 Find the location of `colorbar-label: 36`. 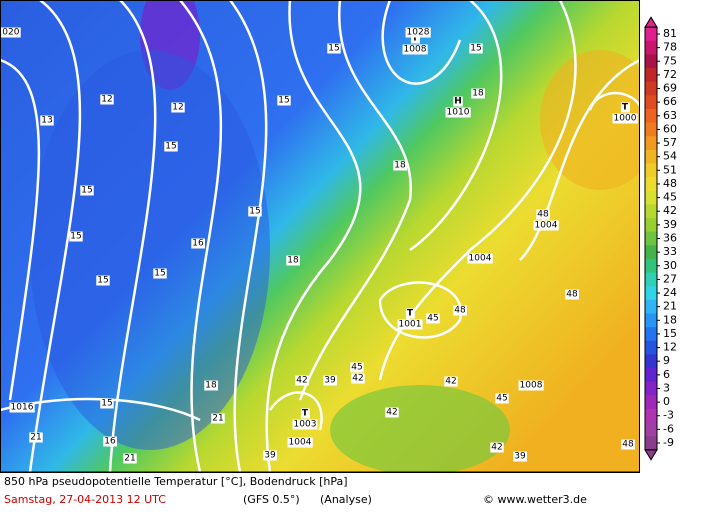

colorbar-label: 36 is located at coordinates (670, 238).